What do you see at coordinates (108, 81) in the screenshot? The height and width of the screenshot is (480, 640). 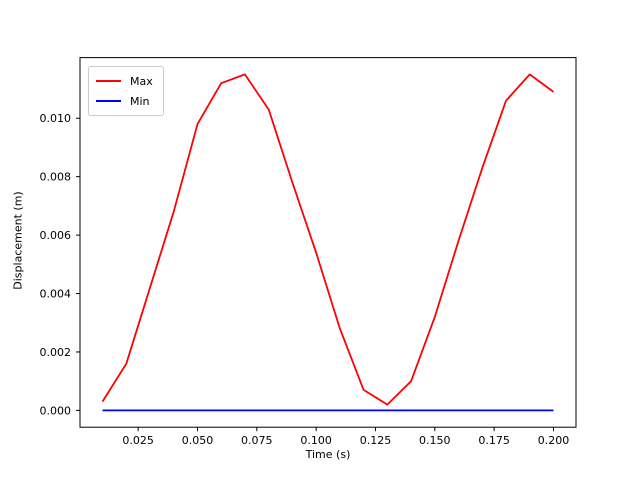 I see `max-line-sample` at bounding box center [108, 81].